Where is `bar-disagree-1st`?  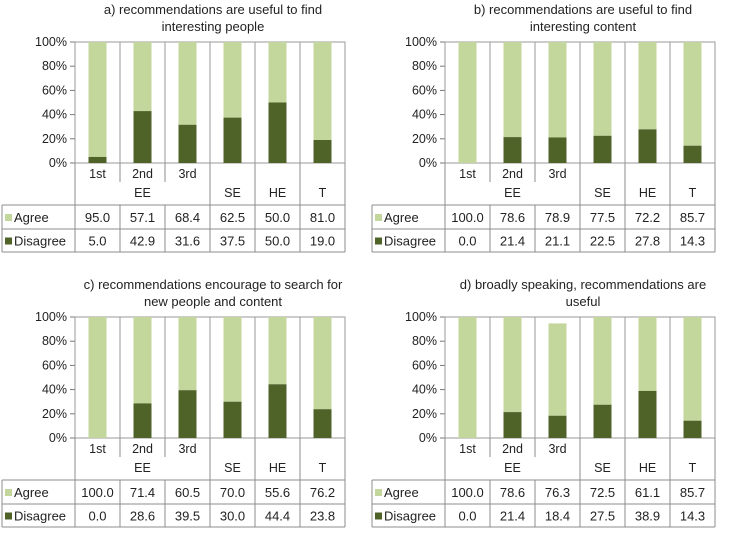
bar-disagree-1st is located at coordinates (97, 159).